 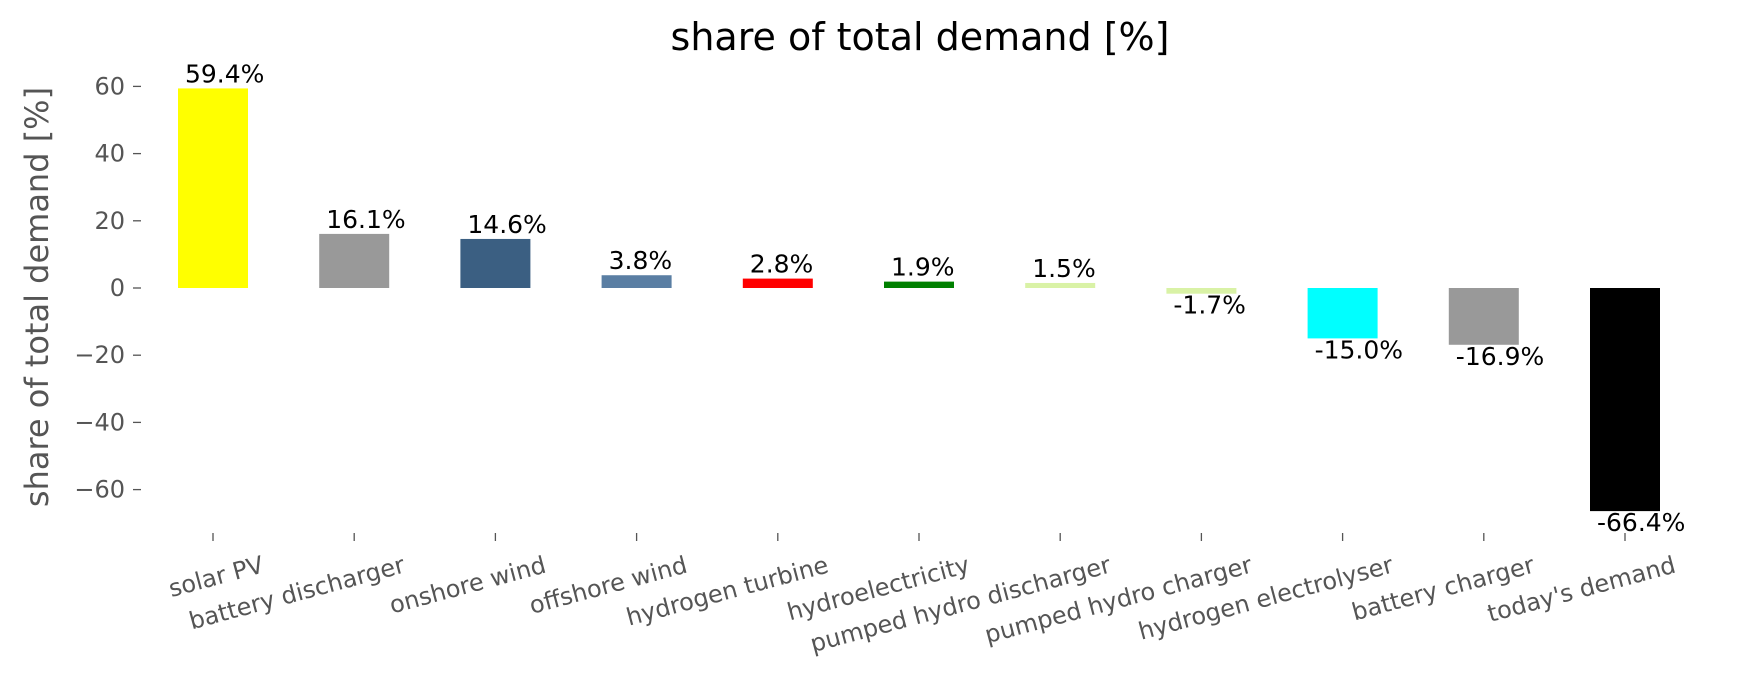 I want to click on bar-hydroelectricity, so click(x=919, y=284).